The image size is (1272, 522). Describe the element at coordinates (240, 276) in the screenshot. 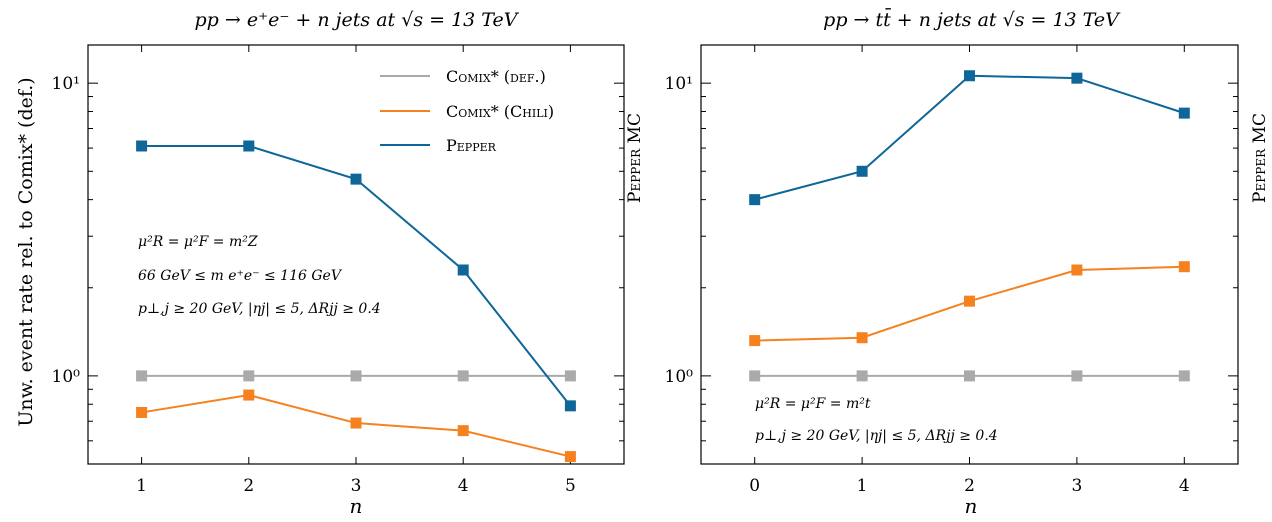

I see `left-annotation-mass-window: 66 GeV ≤ m e⁺e⁻ ≤ 116 GeV` at that location.